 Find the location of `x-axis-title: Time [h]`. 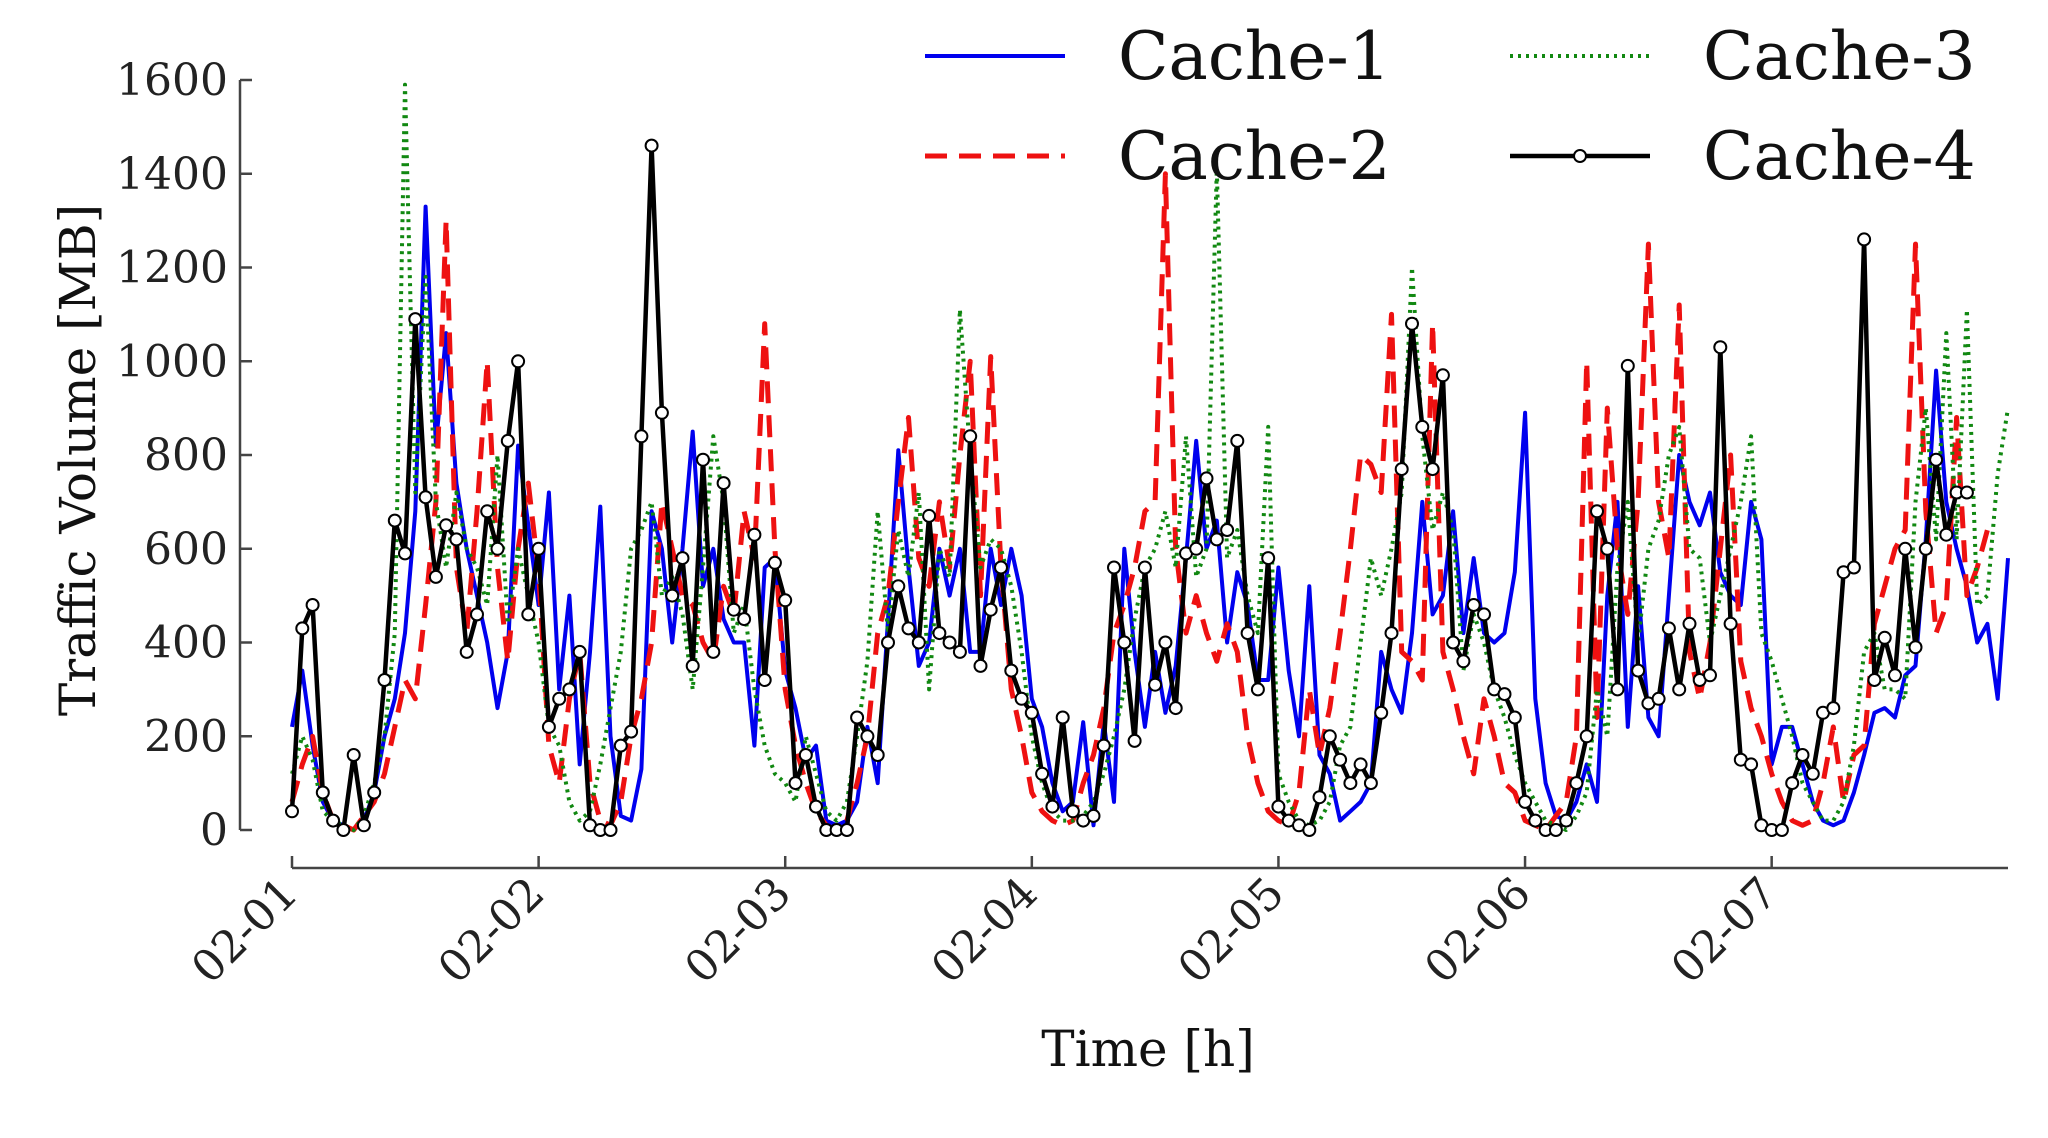

x-axis-title: Time [h] is located at coordinates (1147, 1049).